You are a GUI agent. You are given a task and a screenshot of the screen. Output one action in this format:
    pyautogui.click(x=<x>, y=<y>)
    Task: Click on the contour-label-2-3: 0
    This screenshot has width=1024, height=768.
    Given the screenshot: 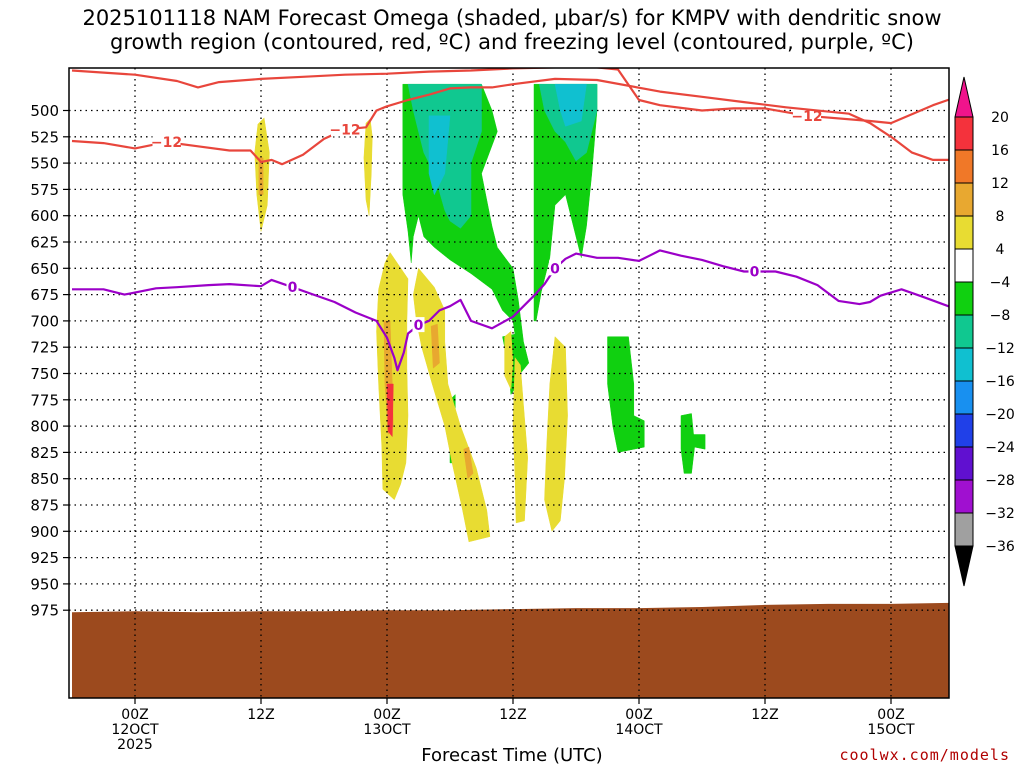 What is the action you would take?
    pyautogui.click(x=755, y=272)
    